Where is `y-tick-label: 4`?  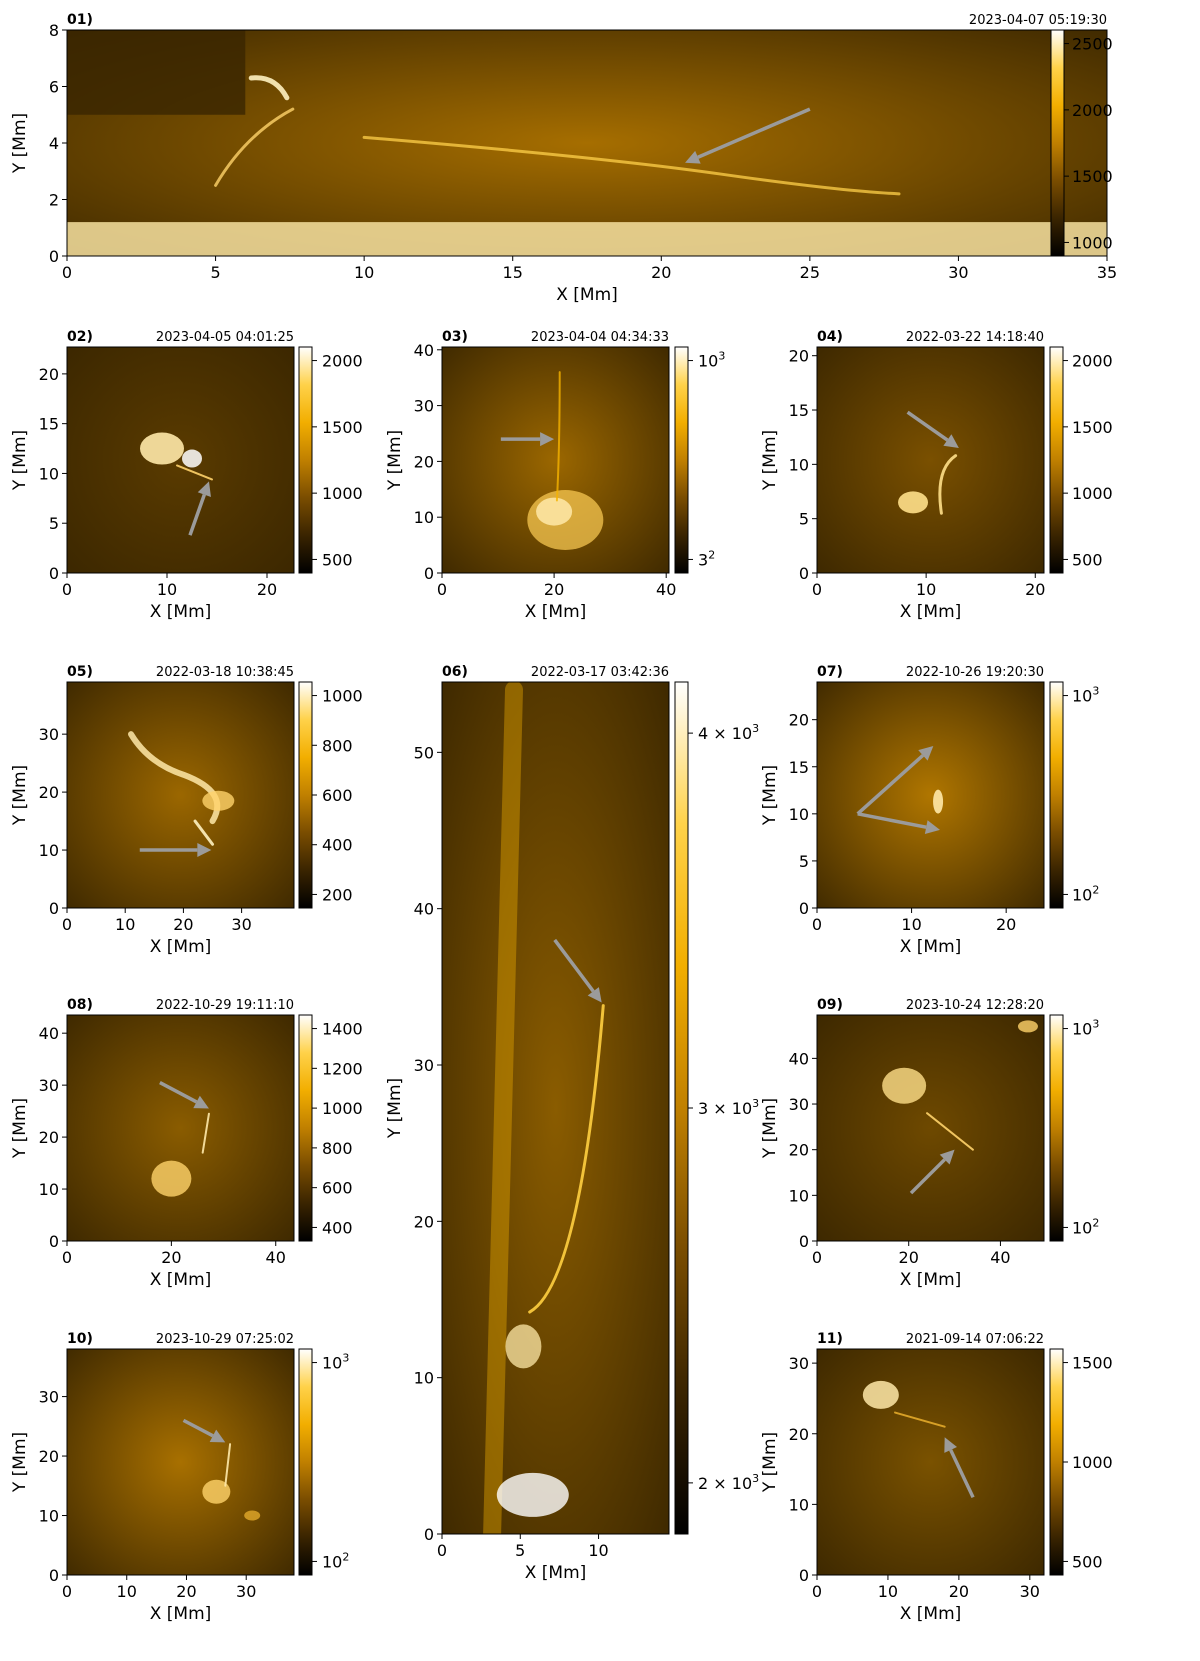 y-tick-label: 4 is located at coordinates (54, 143).